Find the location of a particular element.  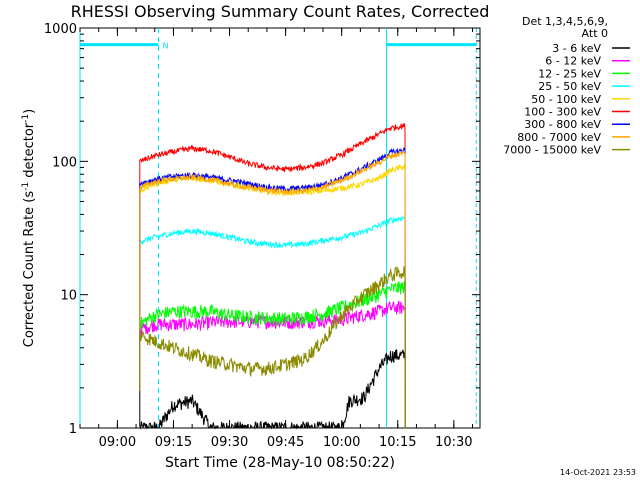

night-bar-label: N is located at coordinates (166, 46).